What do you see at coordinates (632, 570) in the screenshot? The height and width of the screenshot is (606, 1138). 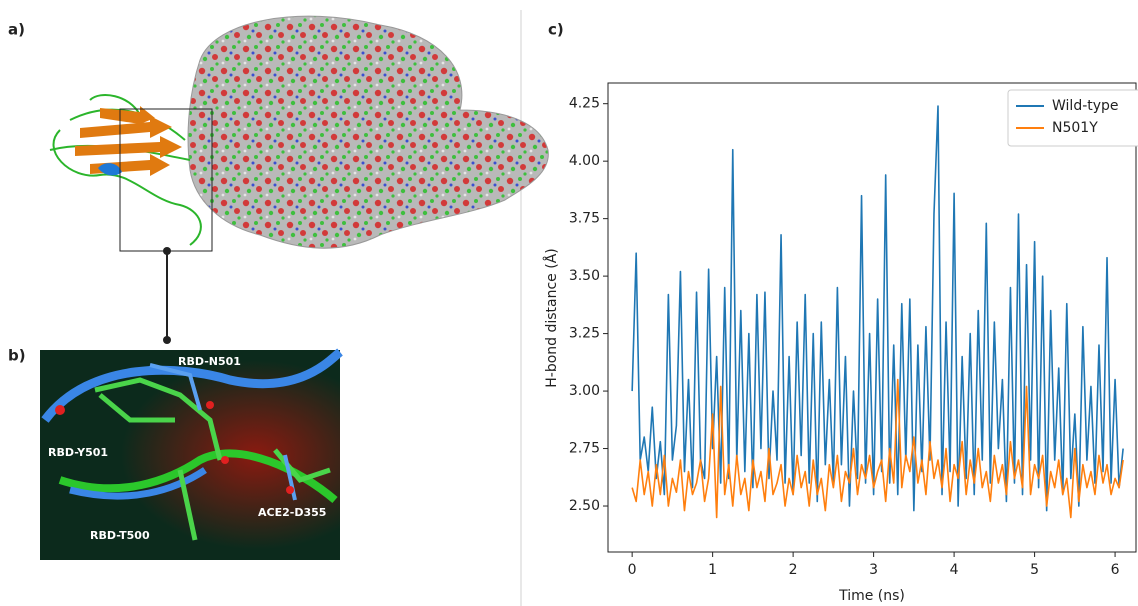 I see `x-tick-label: 0` at bounding box center [632, 570].